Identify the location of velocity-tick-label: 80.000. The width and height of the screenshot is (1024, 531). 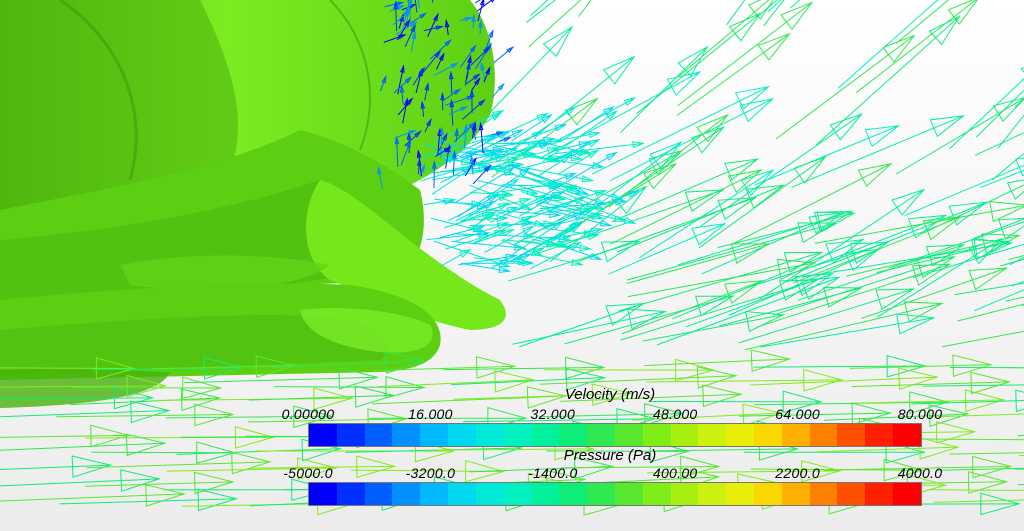
(920, 414).